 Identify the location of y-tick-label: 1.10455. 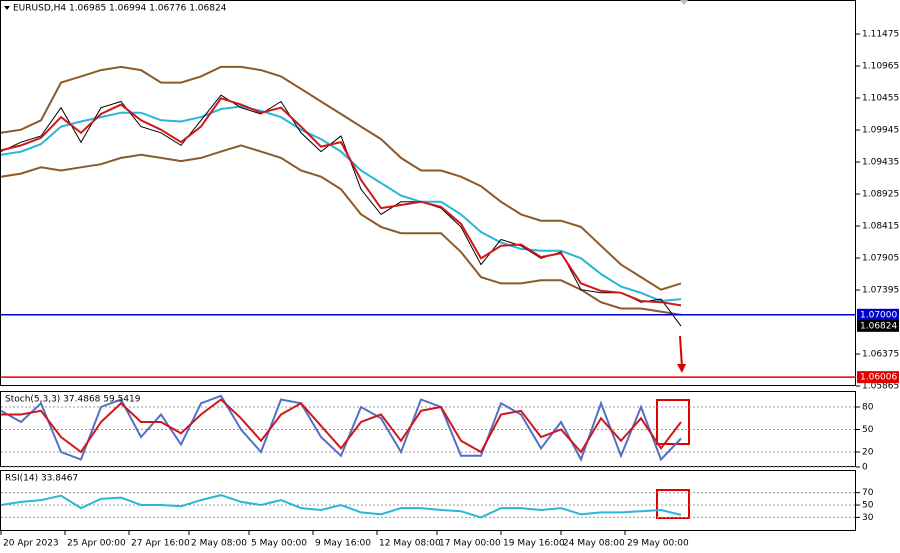
(880, 99).